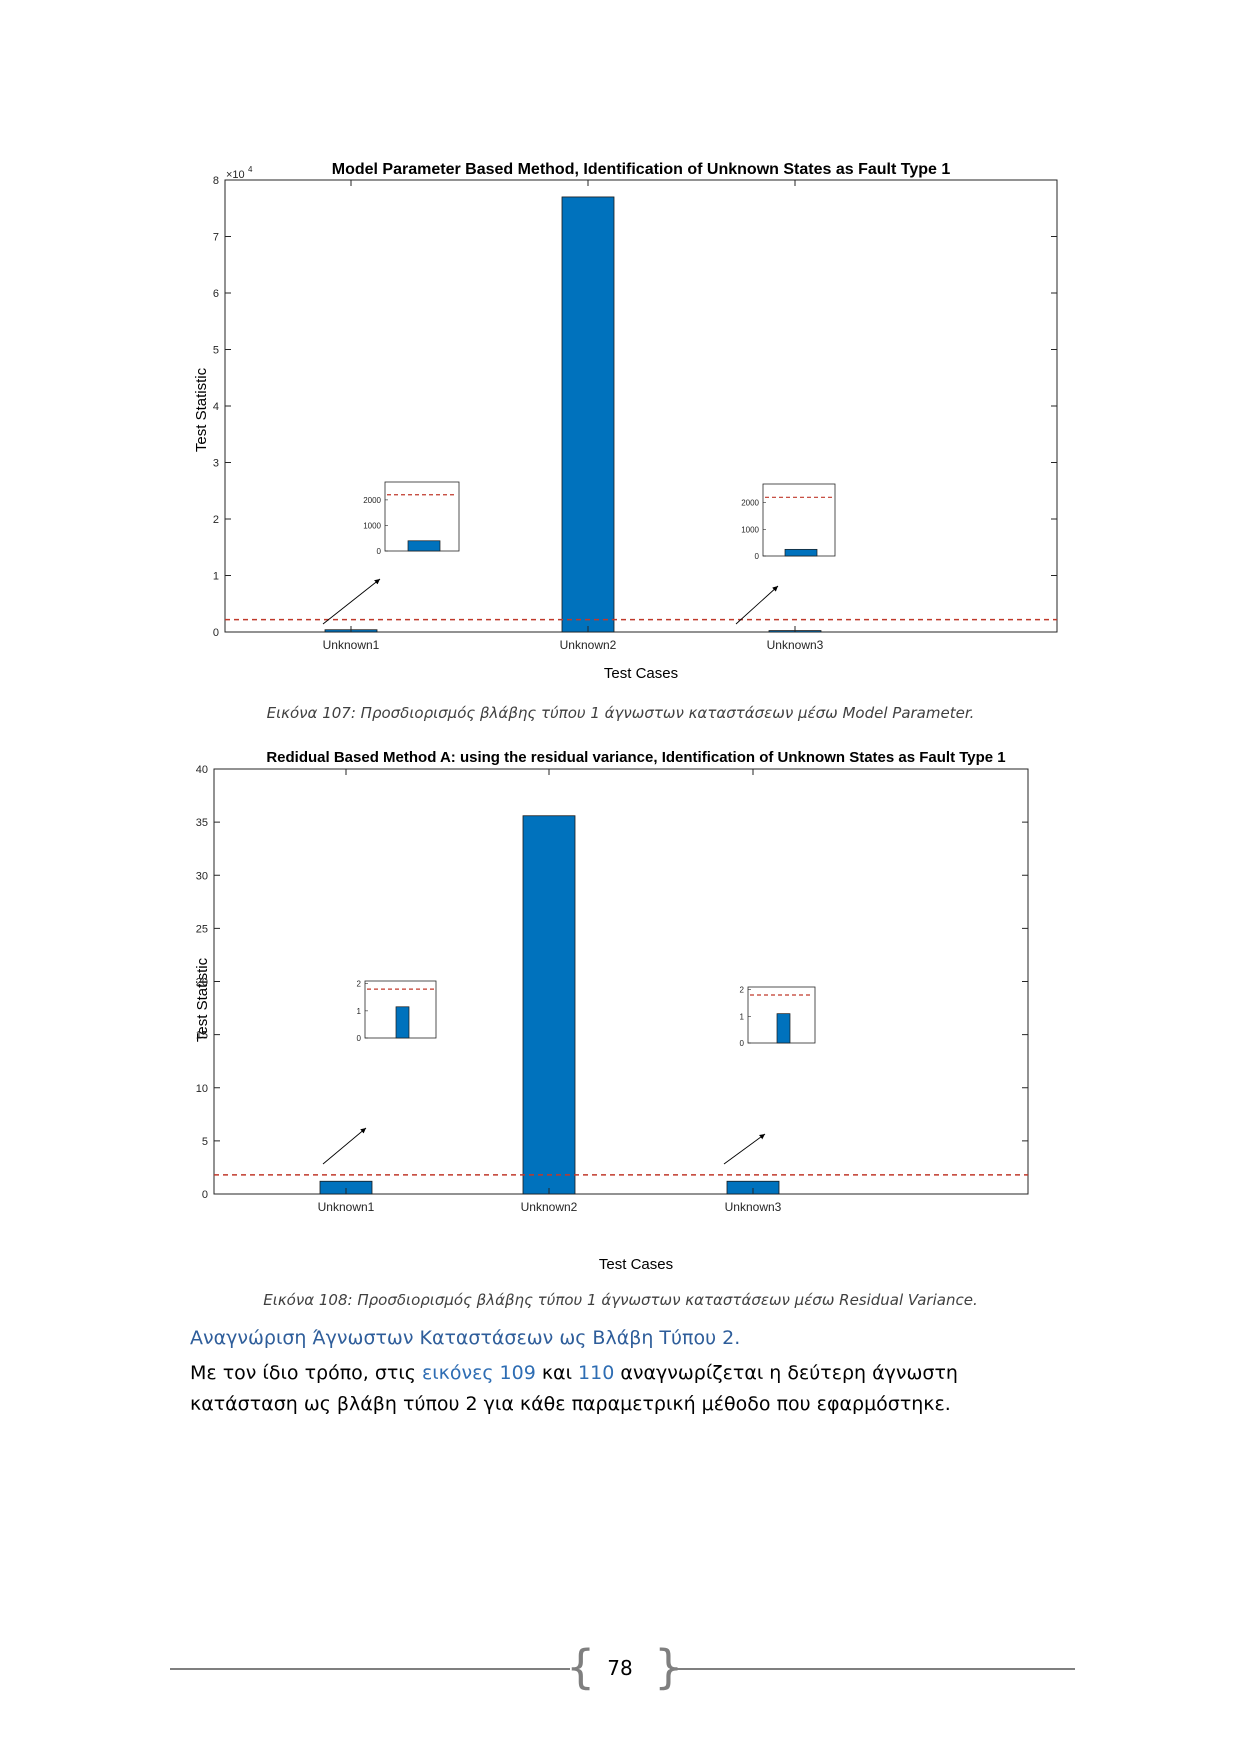 The height and width of the screenshot is (1755, 1241). Describe the element at coordinates (202, 1036) in the screenshot. I see `y-tick-label: 15` at that location.